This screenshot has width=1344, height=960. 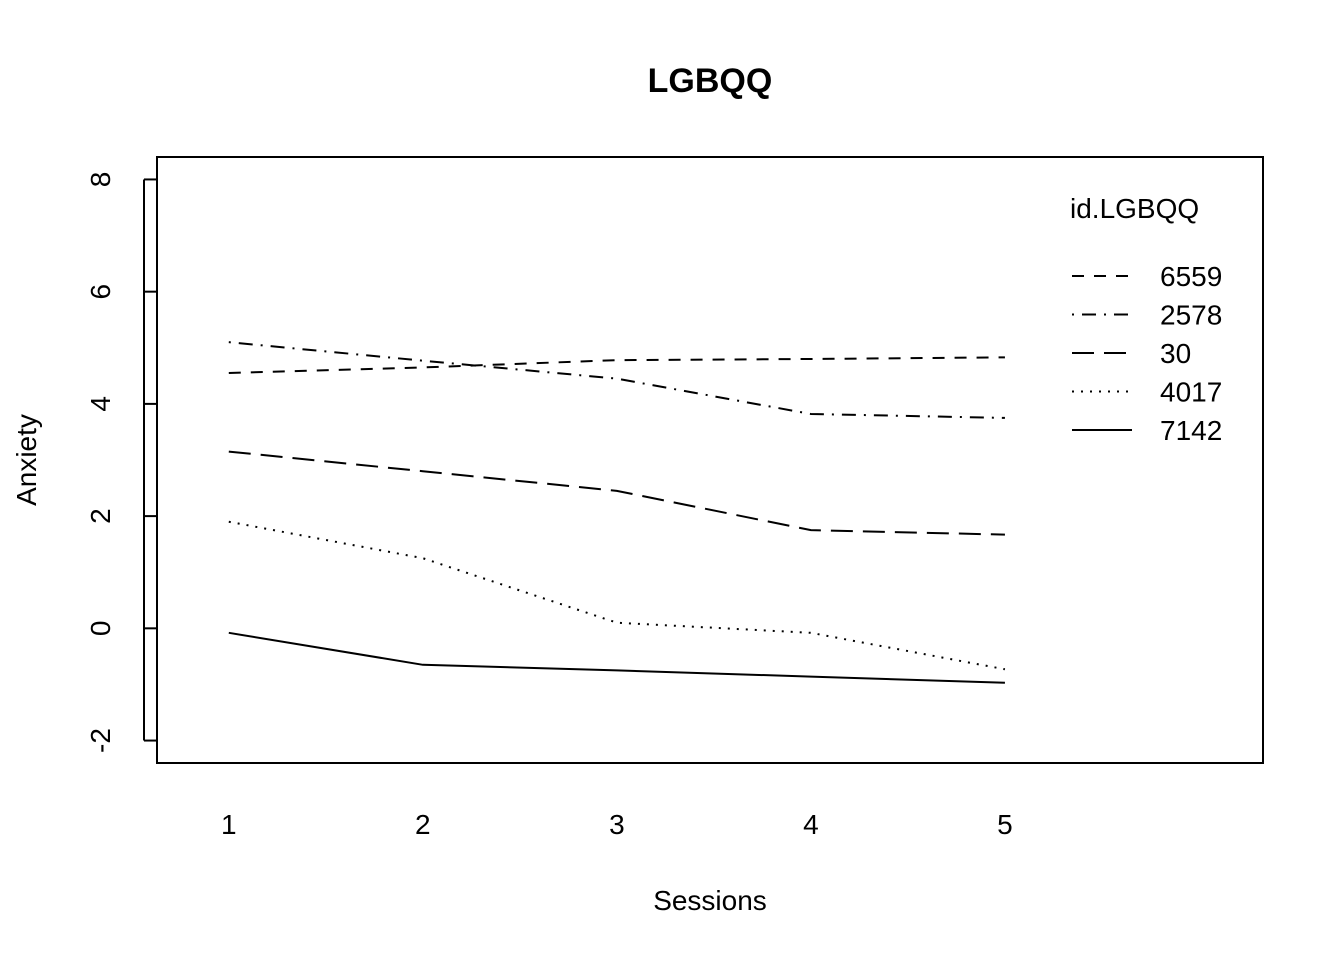 I want to click on x-tick-label: 2, so click(x=423, y=824).